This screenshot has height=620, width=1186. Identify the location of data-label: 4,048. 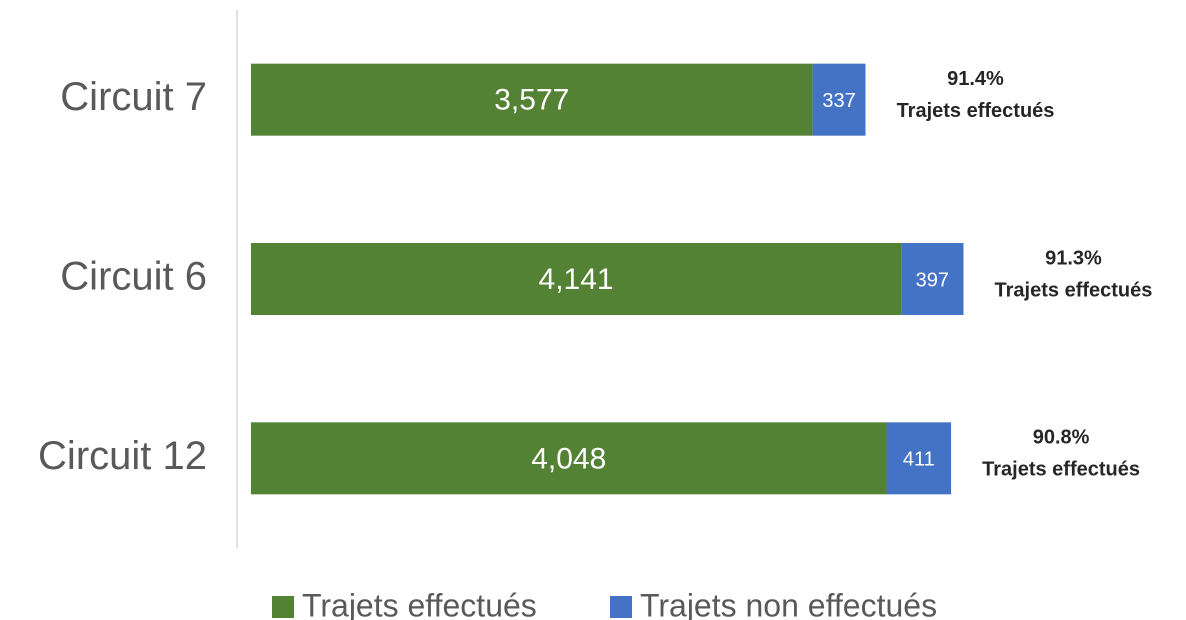
(568, 458).